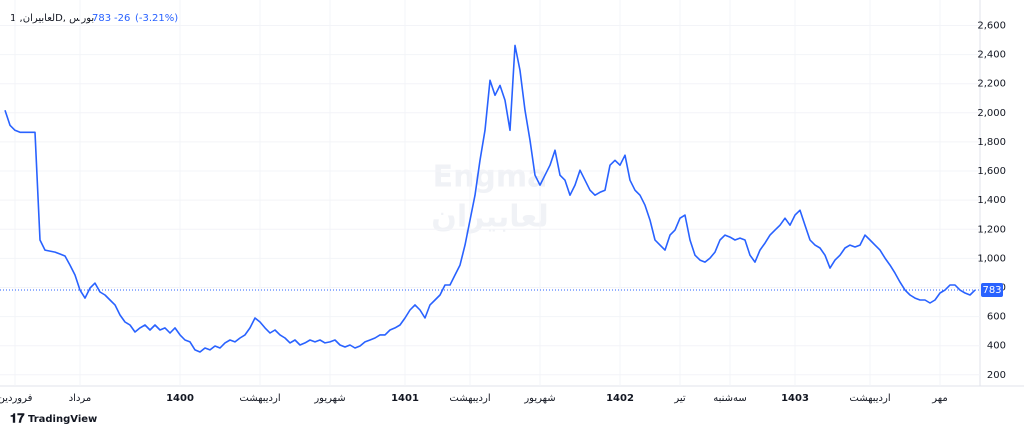 Image resolution: width=1024 pixels, height=432 pixels. I want to click on x-tick-label: مرداد, so click(80, 398).